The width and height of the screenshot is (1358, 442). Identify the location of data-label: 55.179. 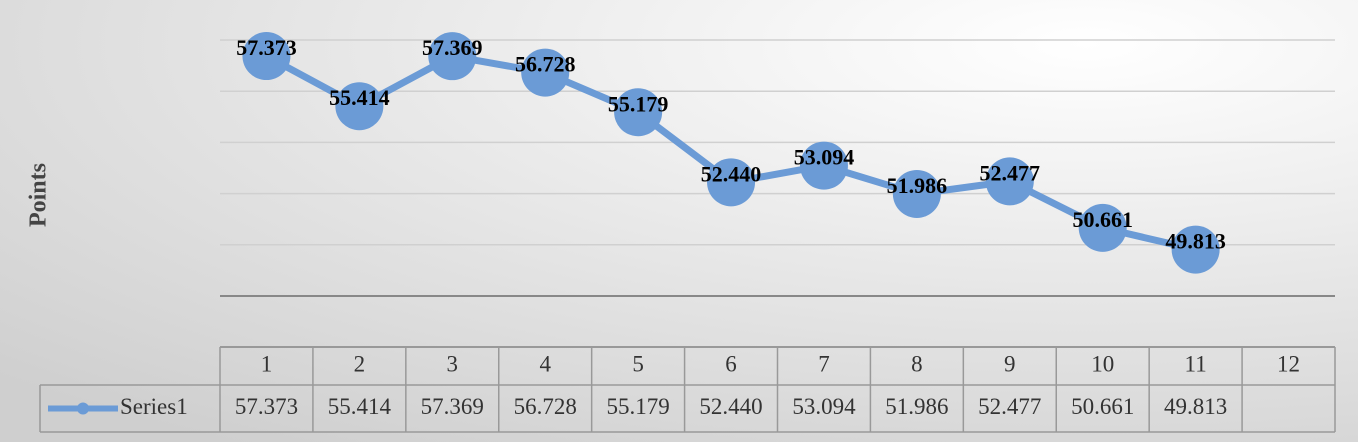
(638, 103).